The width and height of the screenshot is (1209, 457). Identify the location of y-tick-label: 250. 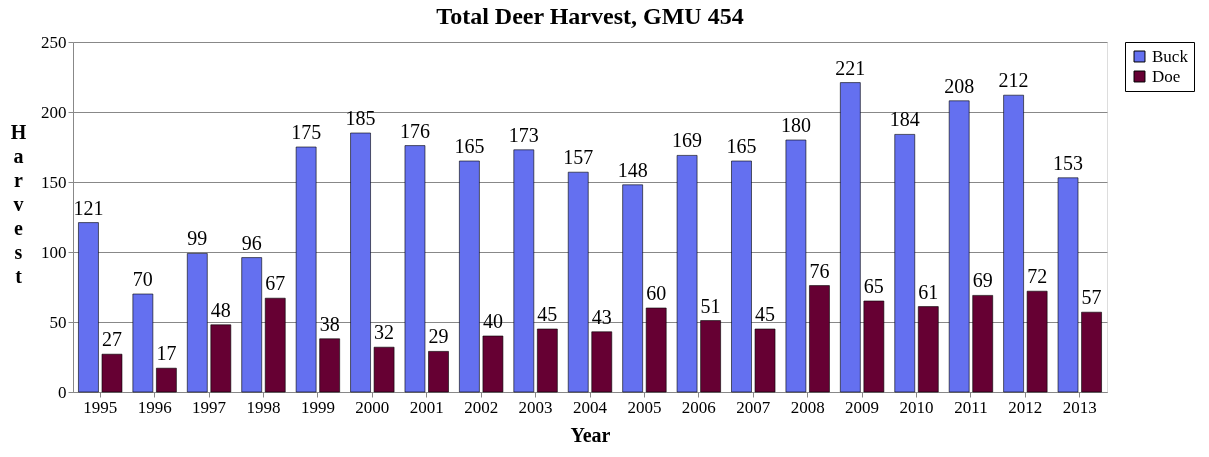
(54, 42).